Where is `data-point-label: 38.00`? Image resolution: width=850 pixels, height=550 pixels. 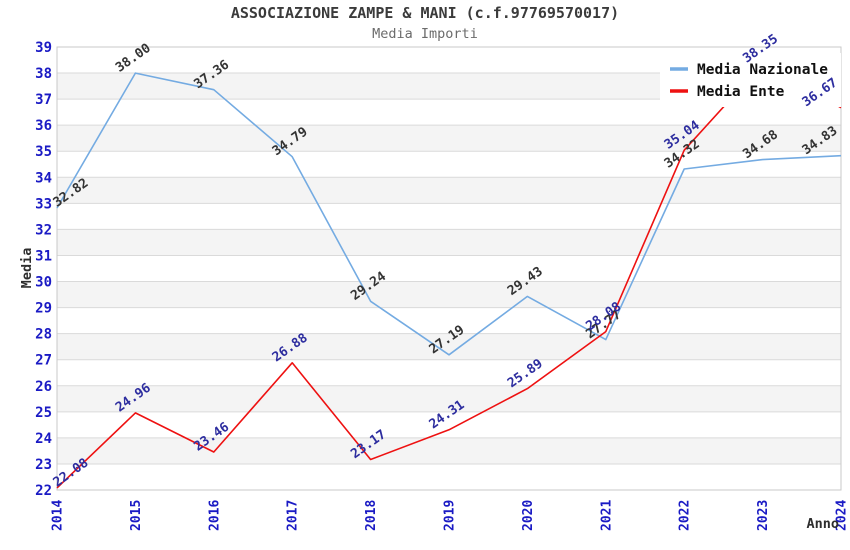
data-point-label: 38.00 is located at coordinates (133, 58).